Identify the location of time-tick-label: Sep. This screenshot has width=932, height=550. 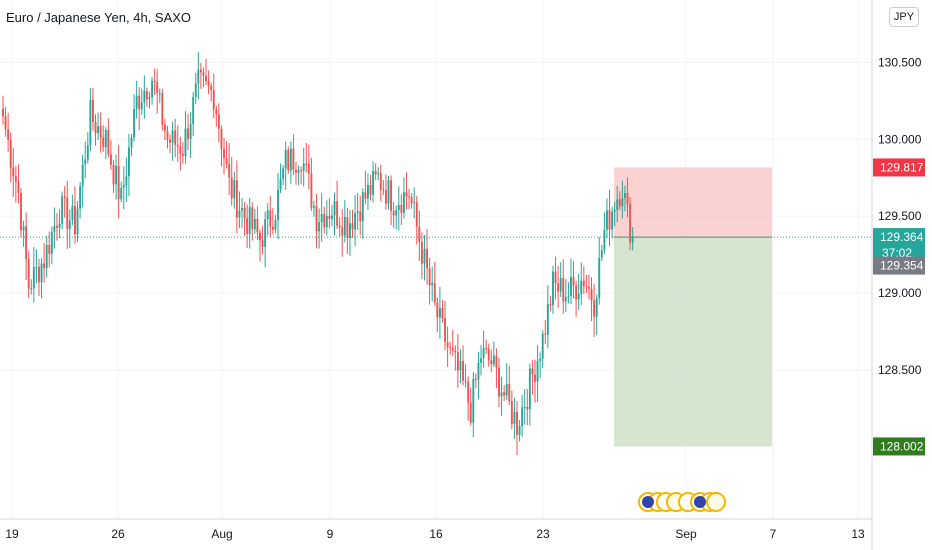
(686, 534).